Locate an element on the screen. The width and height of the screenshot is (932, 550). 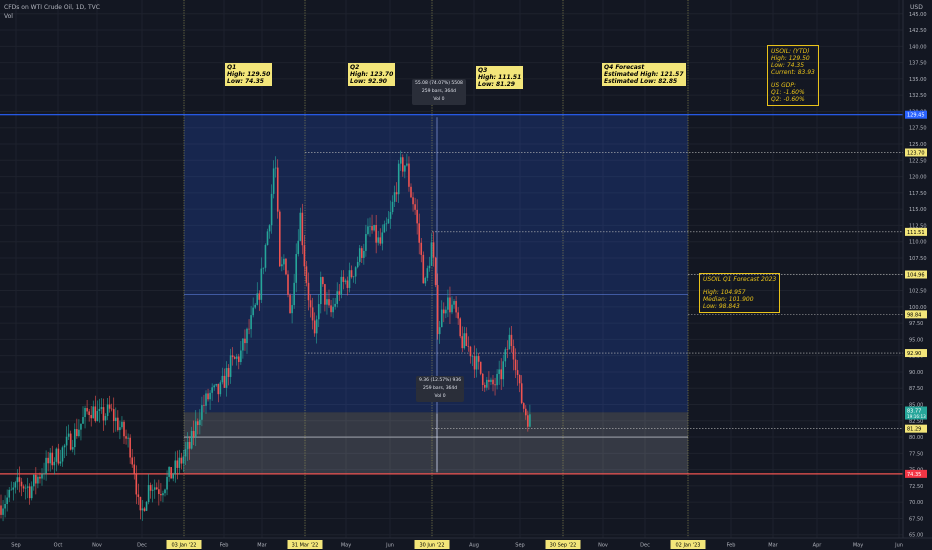
q3-annotation: Q3 High: 111.51 Low: 81.29 is located at coordinates (500, 77).